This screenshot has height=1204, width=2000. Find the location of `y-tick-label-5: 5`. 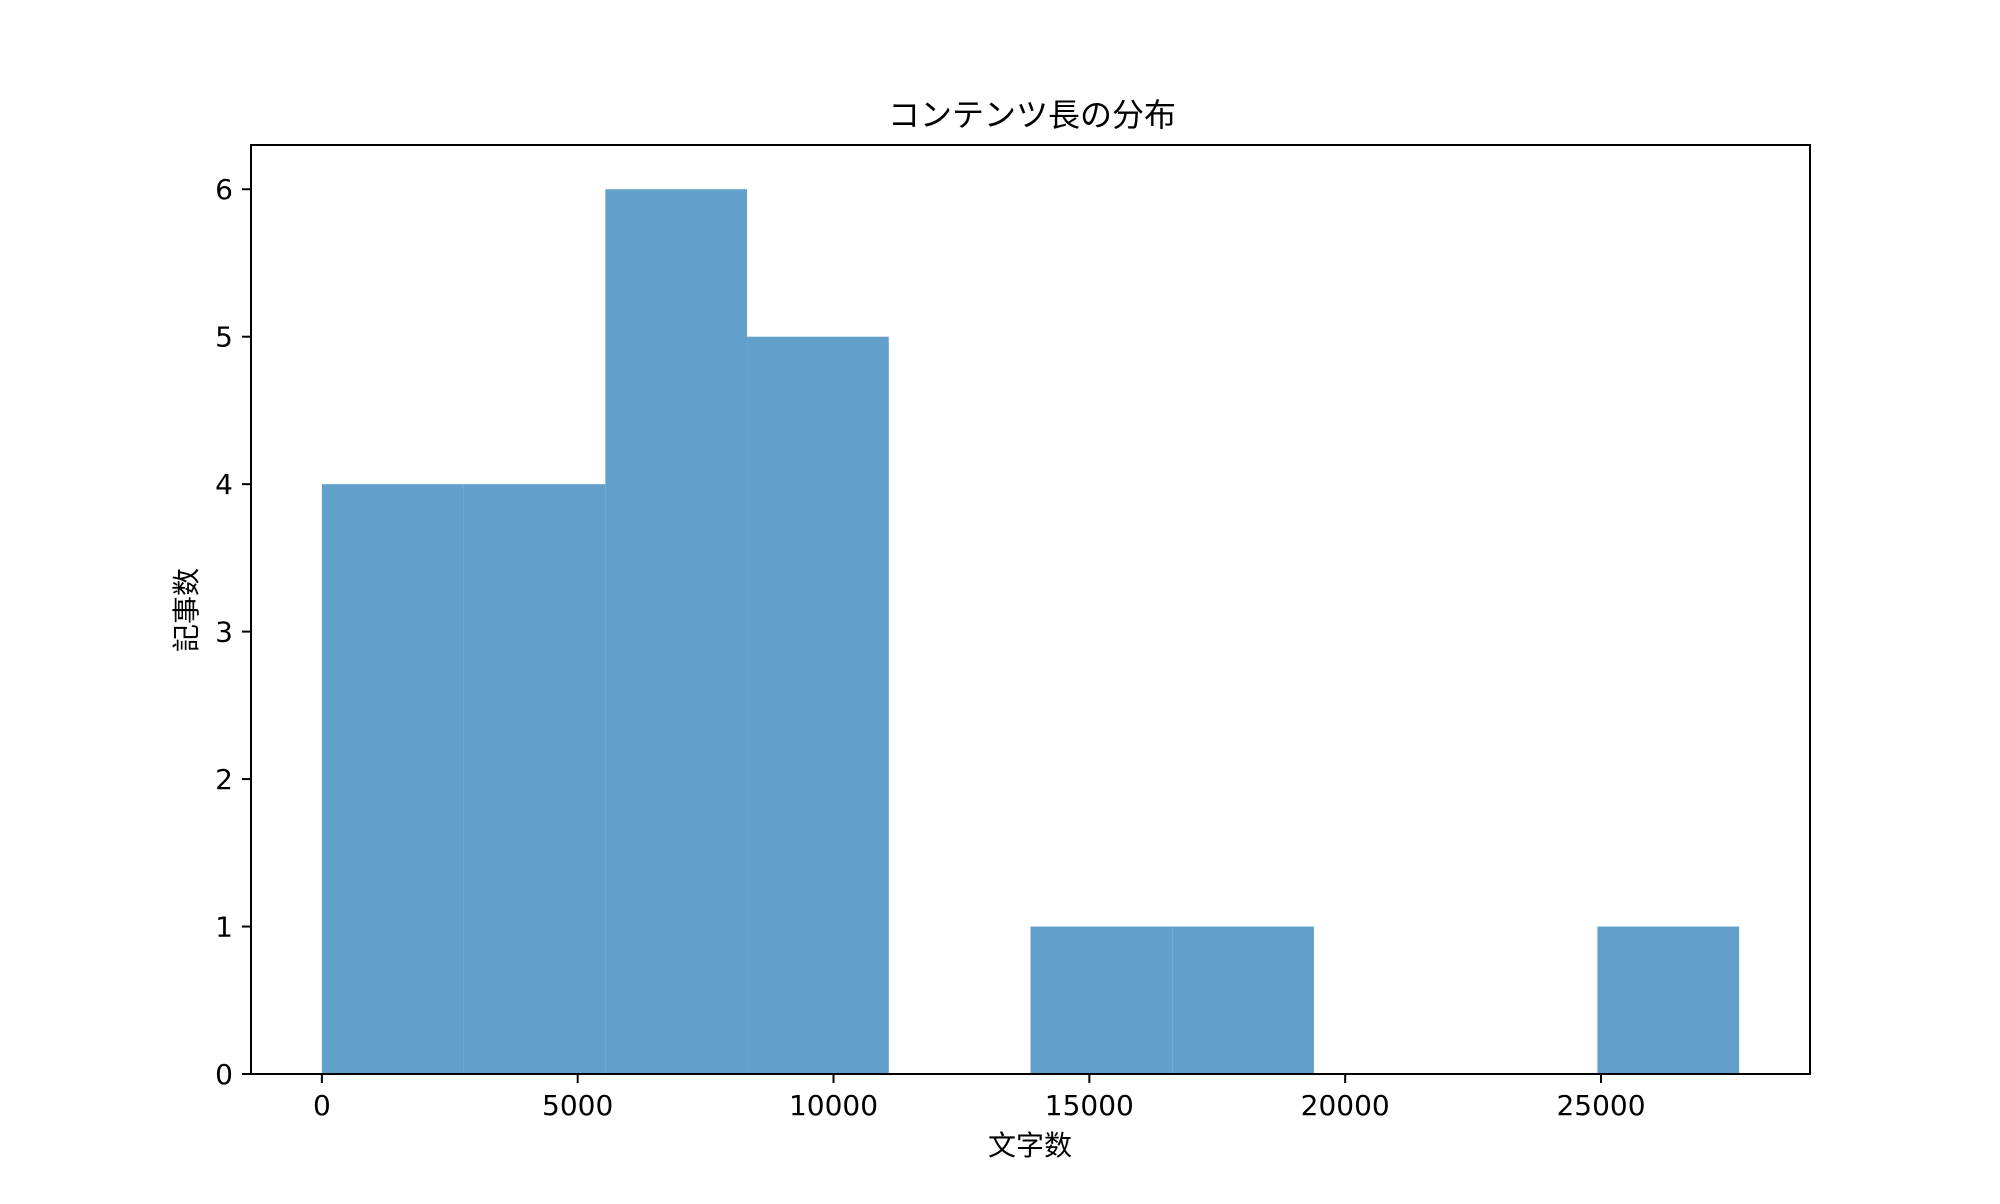

y-tick-label-5: 5 is located at coordinates (224, 337).